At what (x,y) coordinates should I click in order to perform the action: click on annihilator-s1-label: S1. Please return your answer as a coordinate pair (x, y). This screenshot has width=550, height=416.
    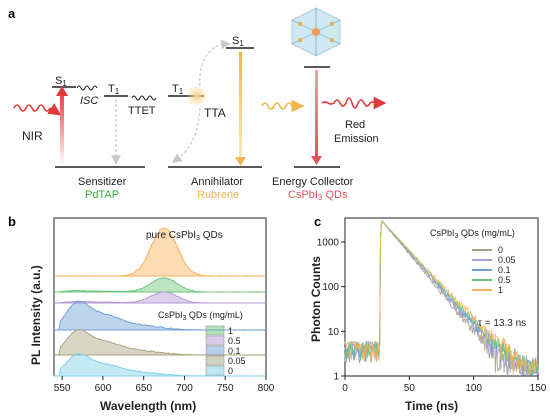
    Looking at the image, I should click on (238, 41).